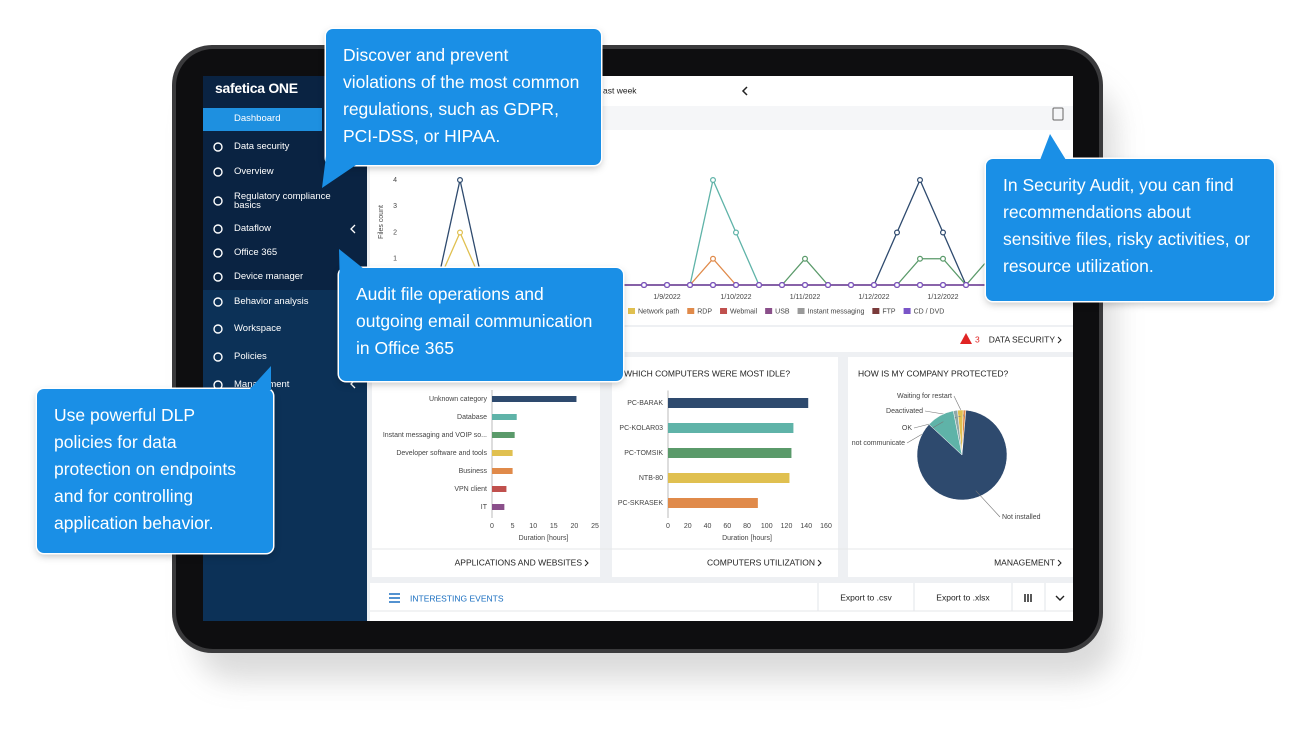 Image resolution: width=1300 pixels, height=729 pixels. What do you see at coordinates (963, 597) in the screenshot?
I see `export-xlsx-button: Export to .xlsx` at bounding box center [963, 597].